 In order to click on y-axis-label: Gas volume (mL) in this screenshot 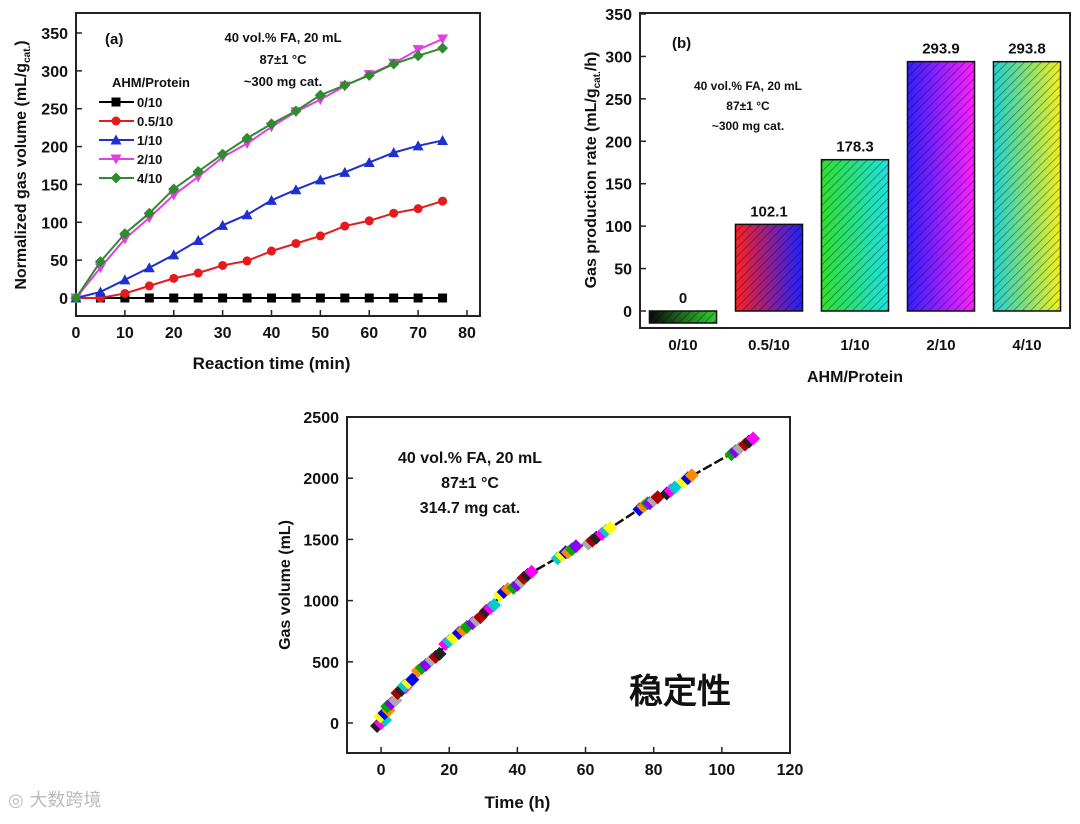, I will do `click(285, 585)`.